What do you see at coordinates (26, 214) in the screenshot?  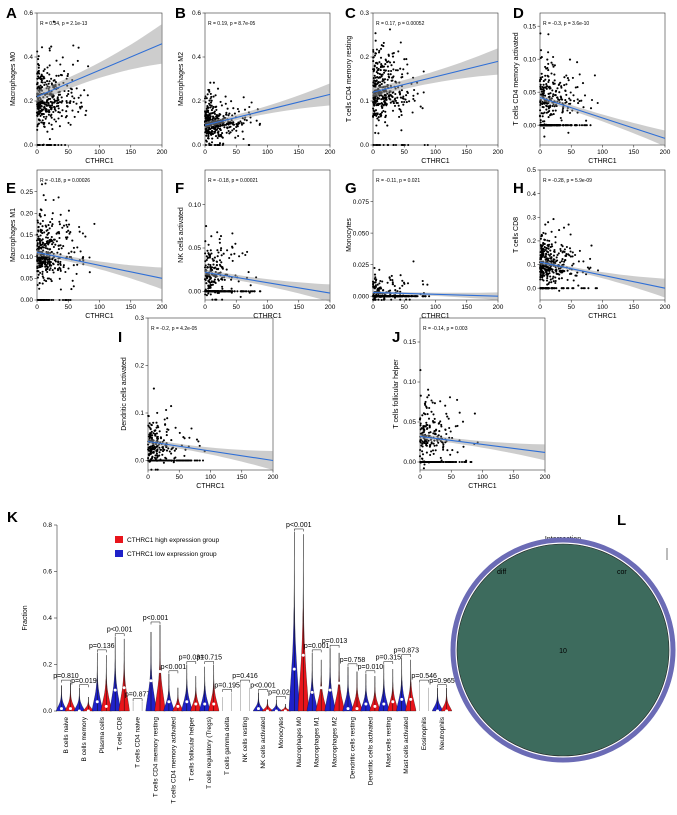 I see `y-tick-label: 0.20` at bounding box center [26, 214].